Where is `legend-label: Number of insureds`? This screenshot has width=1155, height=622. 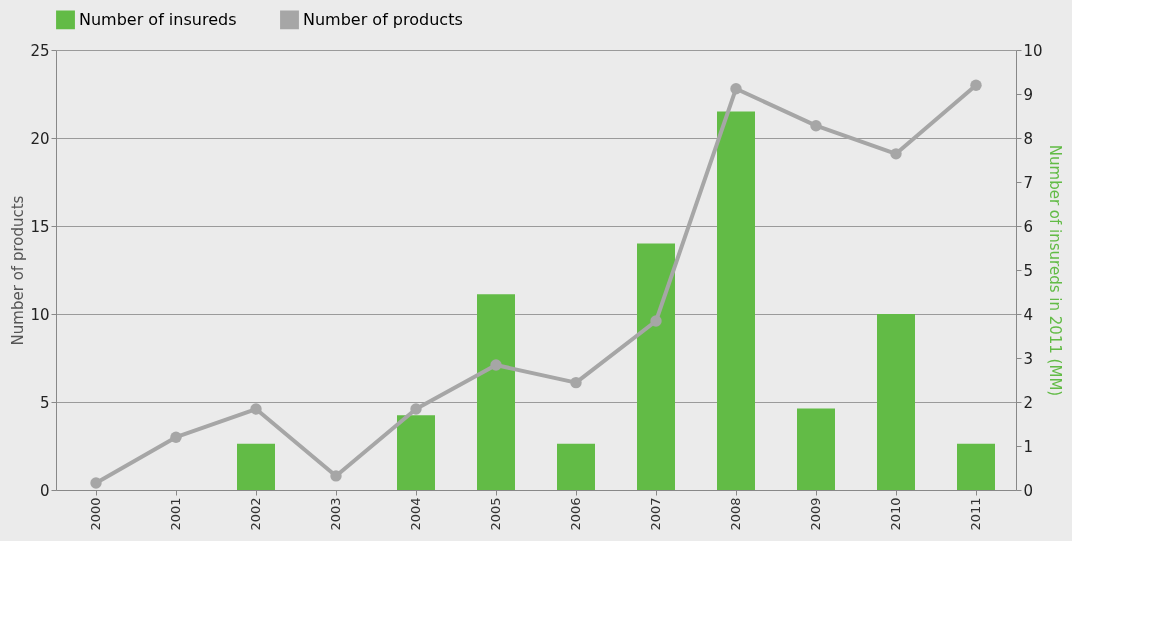 legend-label: Number of insureds is located at coordinates (158, 19).